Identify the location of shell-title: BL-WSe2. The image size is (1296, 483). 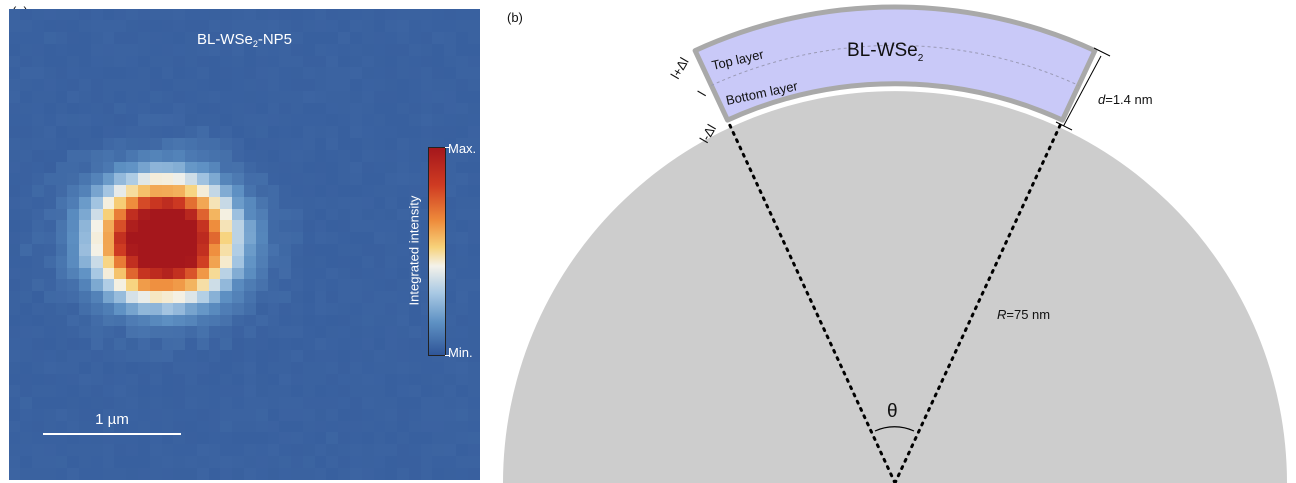
(885, 52).